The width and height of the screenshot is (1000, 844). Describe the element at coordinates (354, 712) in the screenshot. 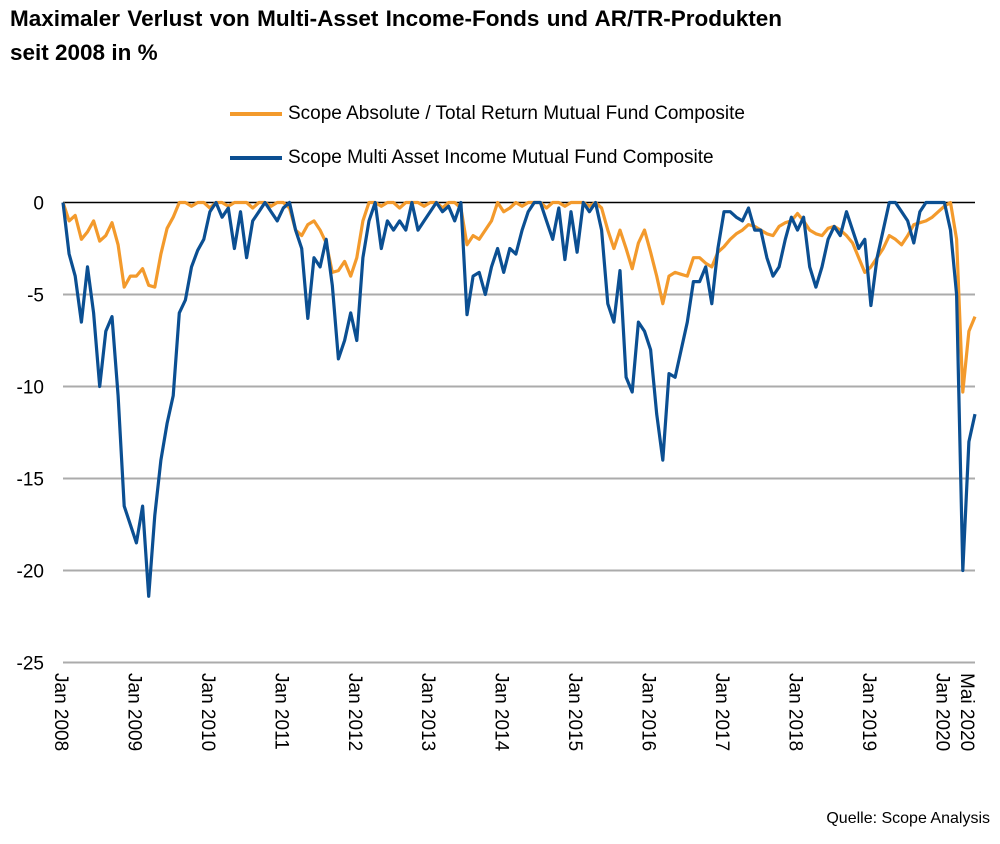

I see `x-tick-label: Jan 2012` at that location.